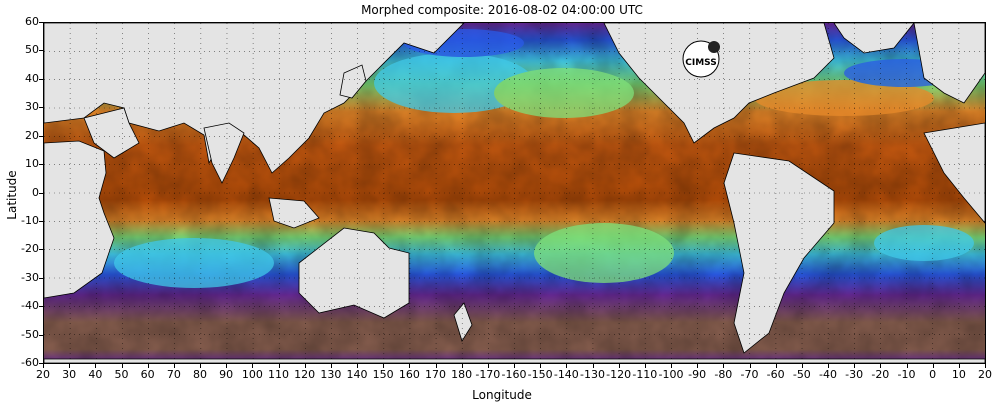 Image resolution: width=1004 pixels, height=410 pixels. I want to click on north-america, so click(719, 83).